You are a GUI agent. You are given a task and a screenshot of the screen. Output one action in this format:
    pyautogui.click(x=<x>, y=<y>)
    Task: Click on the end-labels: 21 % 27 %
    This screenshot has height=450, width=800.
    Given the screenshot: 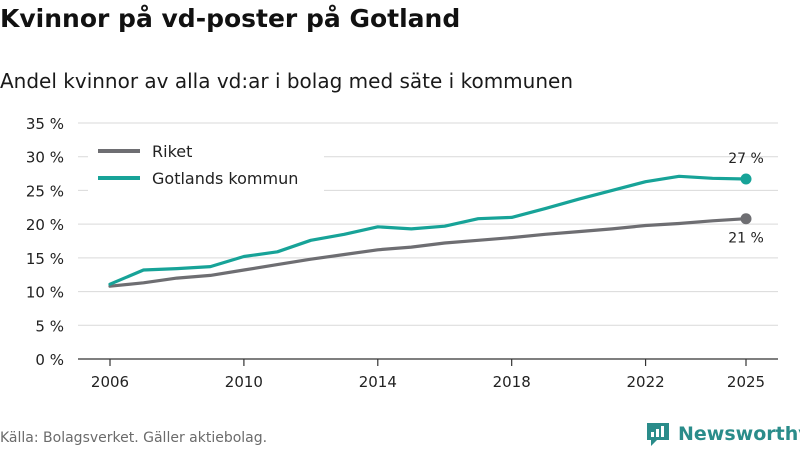 What is the action you would take?
    pyautogui.click(x=746, y=199)
    